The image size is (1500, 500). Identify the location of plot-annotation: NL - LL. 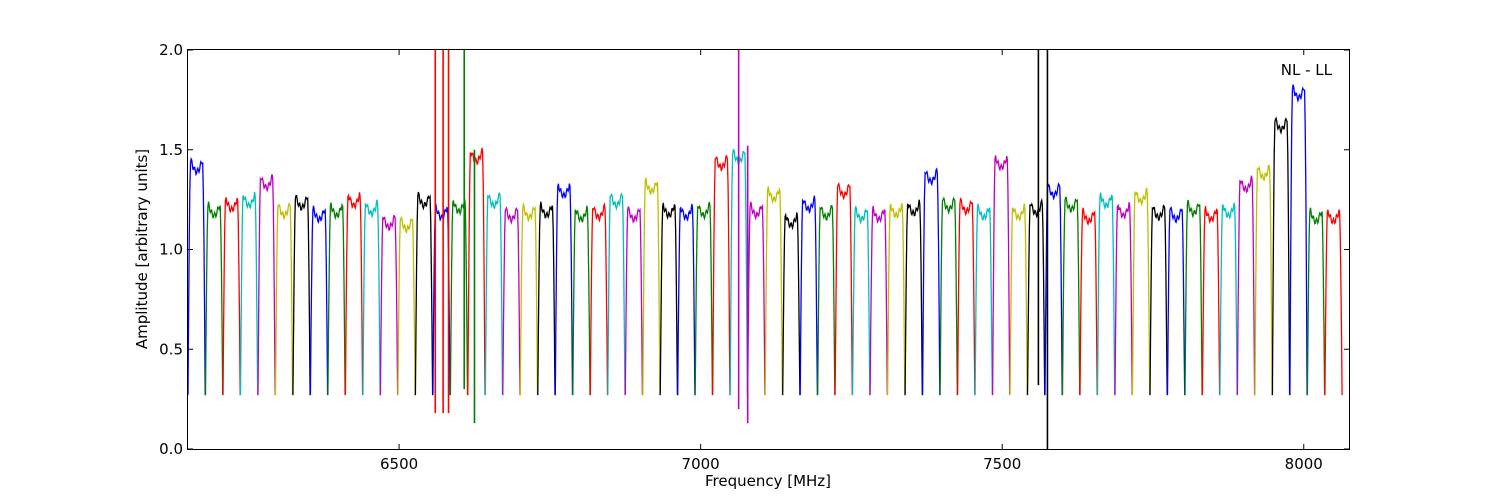
(1307, 70).